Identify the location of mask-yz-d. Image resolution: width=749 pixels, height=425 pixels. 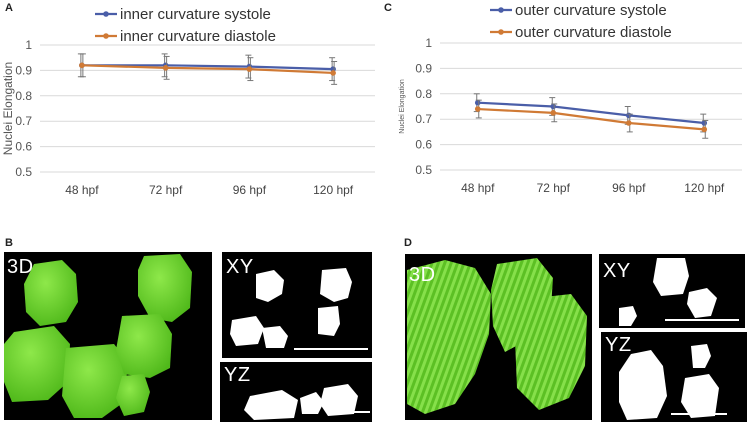
(673, 382).